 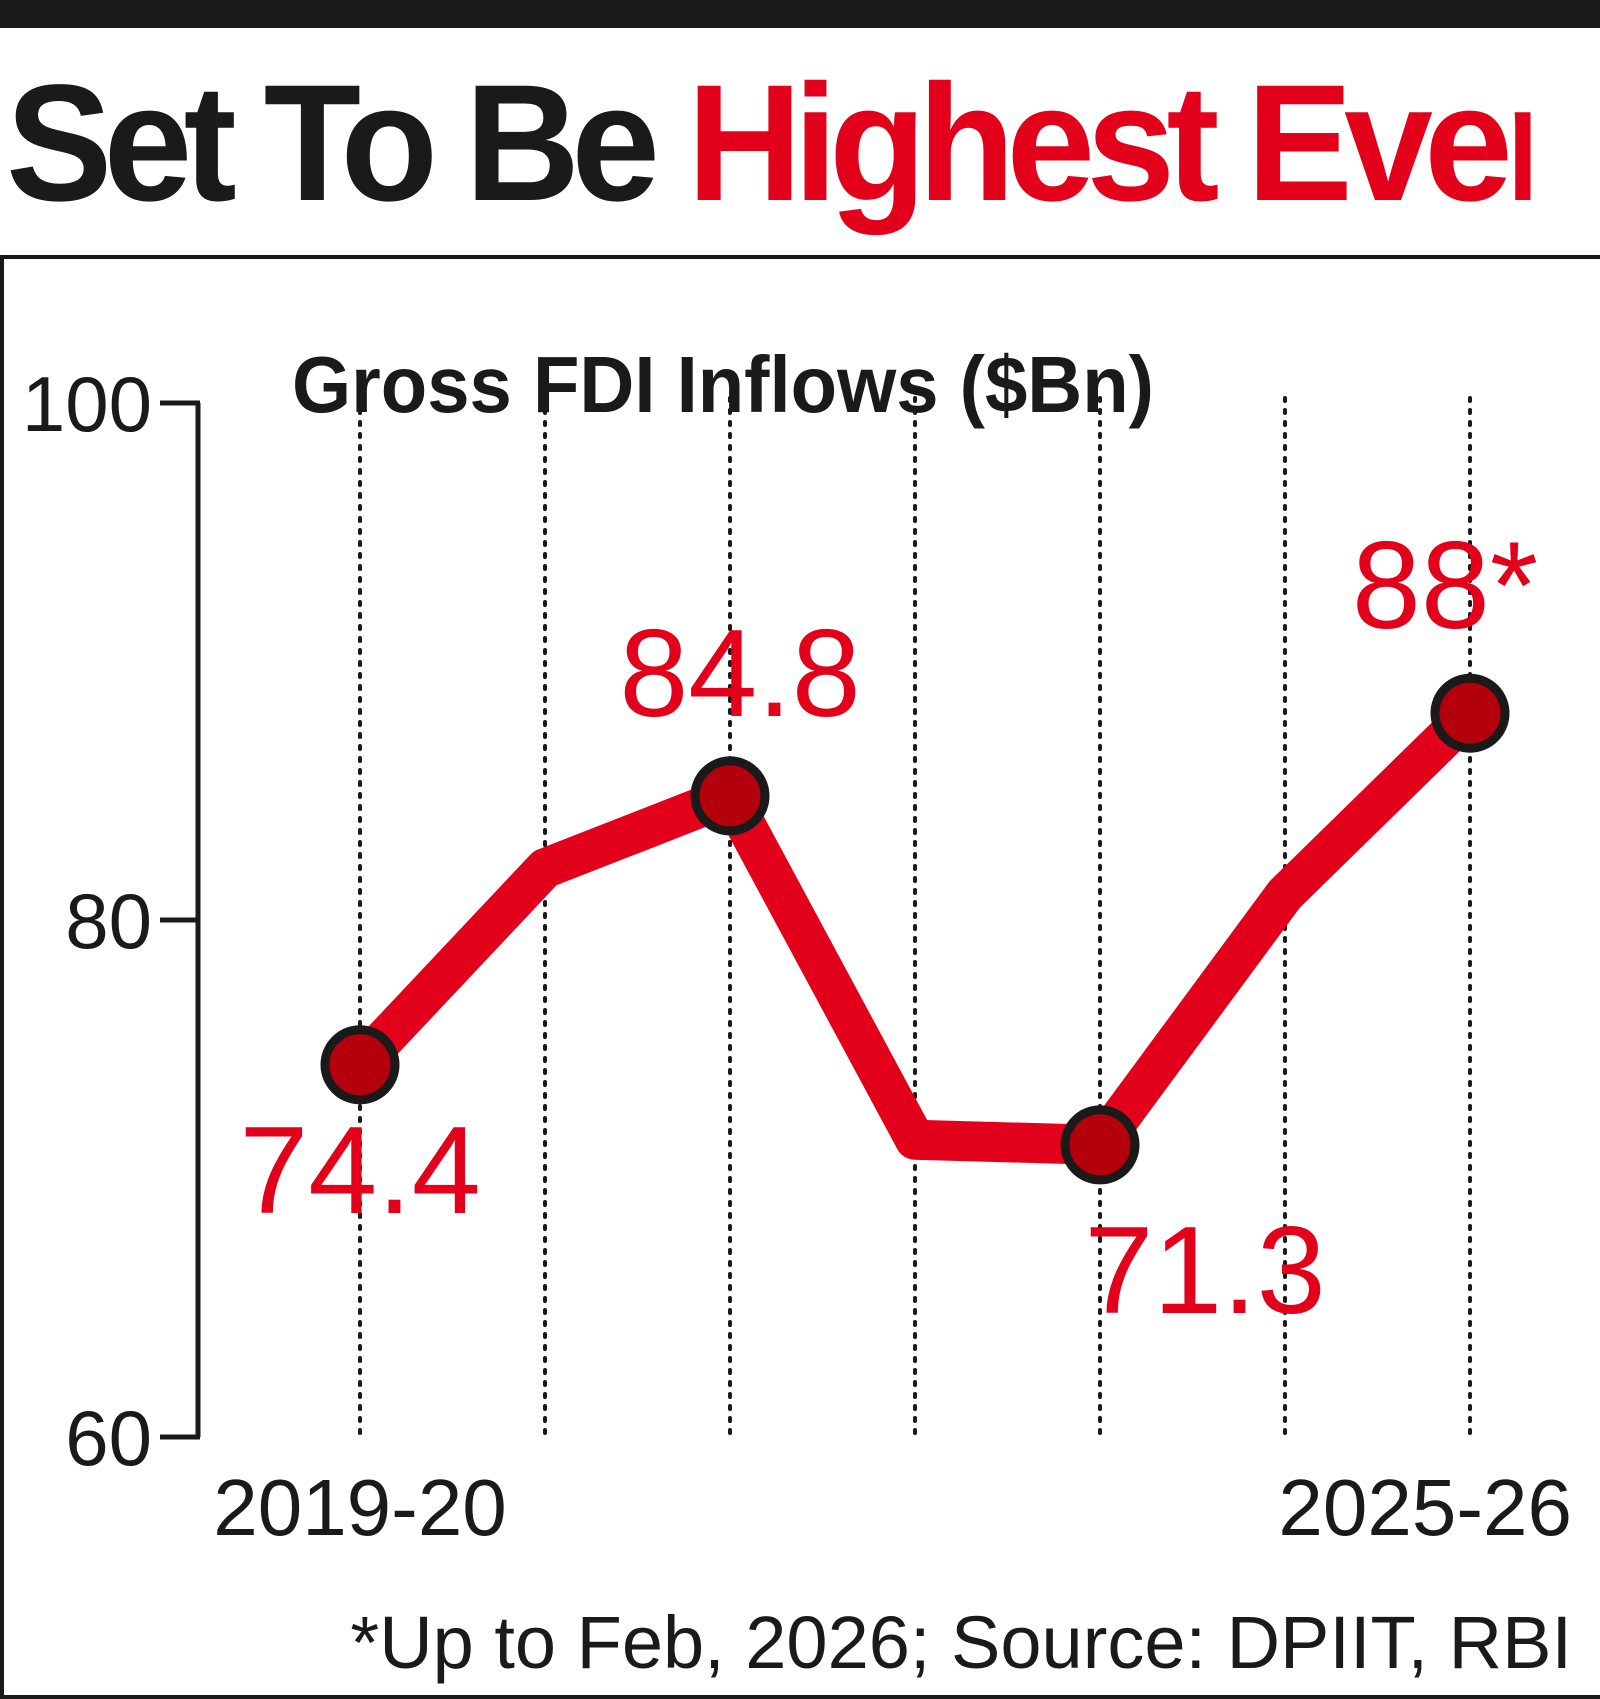 What do you see at coordinates (360, 1507) in the screenshot?
I see `x-tick-label-2019-20: 2019-20` at bounding box center [360, 1507].